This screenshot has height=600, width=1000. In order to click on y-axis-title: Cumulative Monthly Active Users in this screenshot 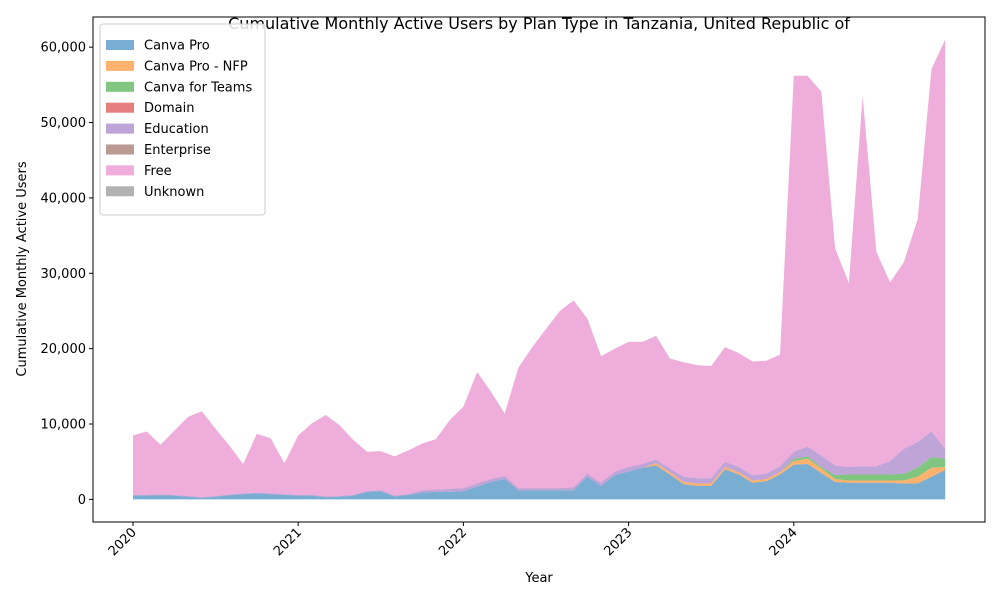, I will do `click(22, 268)`.